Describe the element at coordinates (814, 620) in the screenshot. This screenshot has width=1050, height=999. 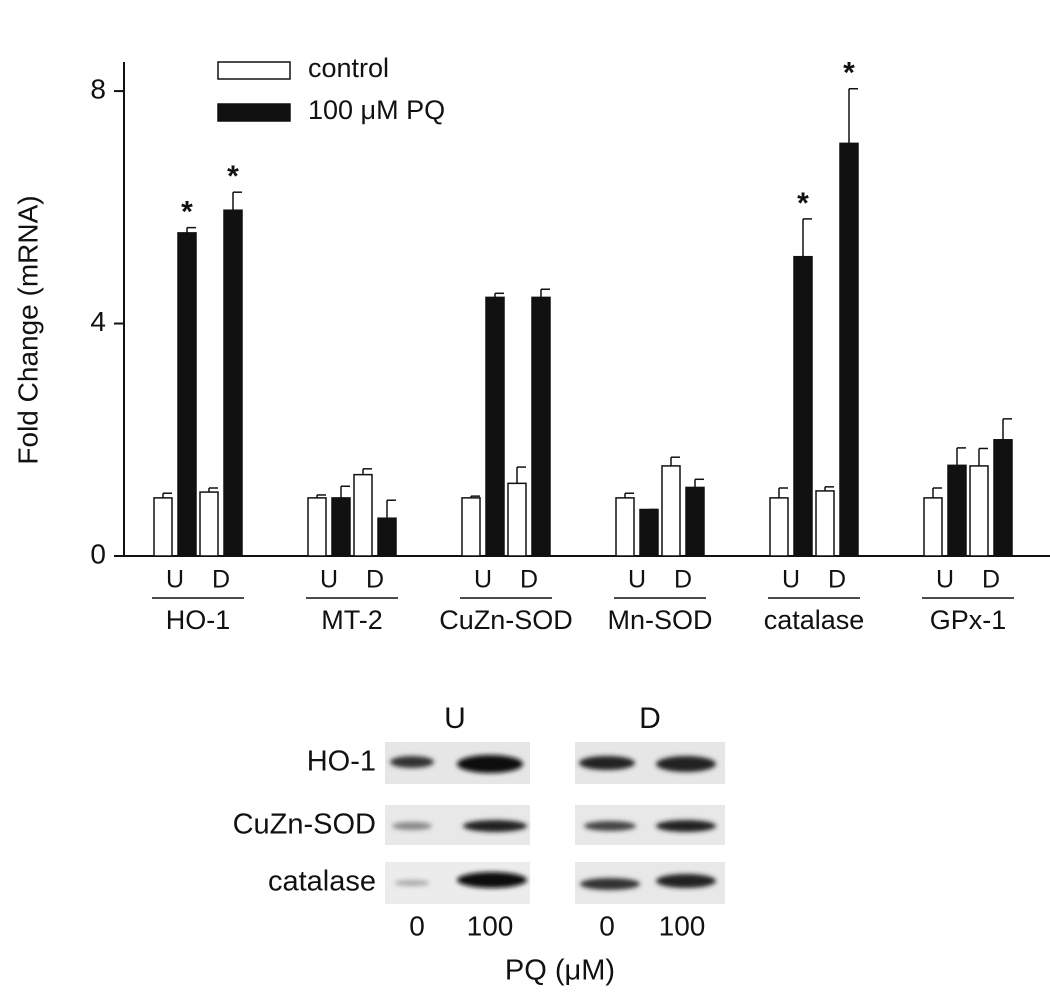
I see `group-label: catalase` at that location.